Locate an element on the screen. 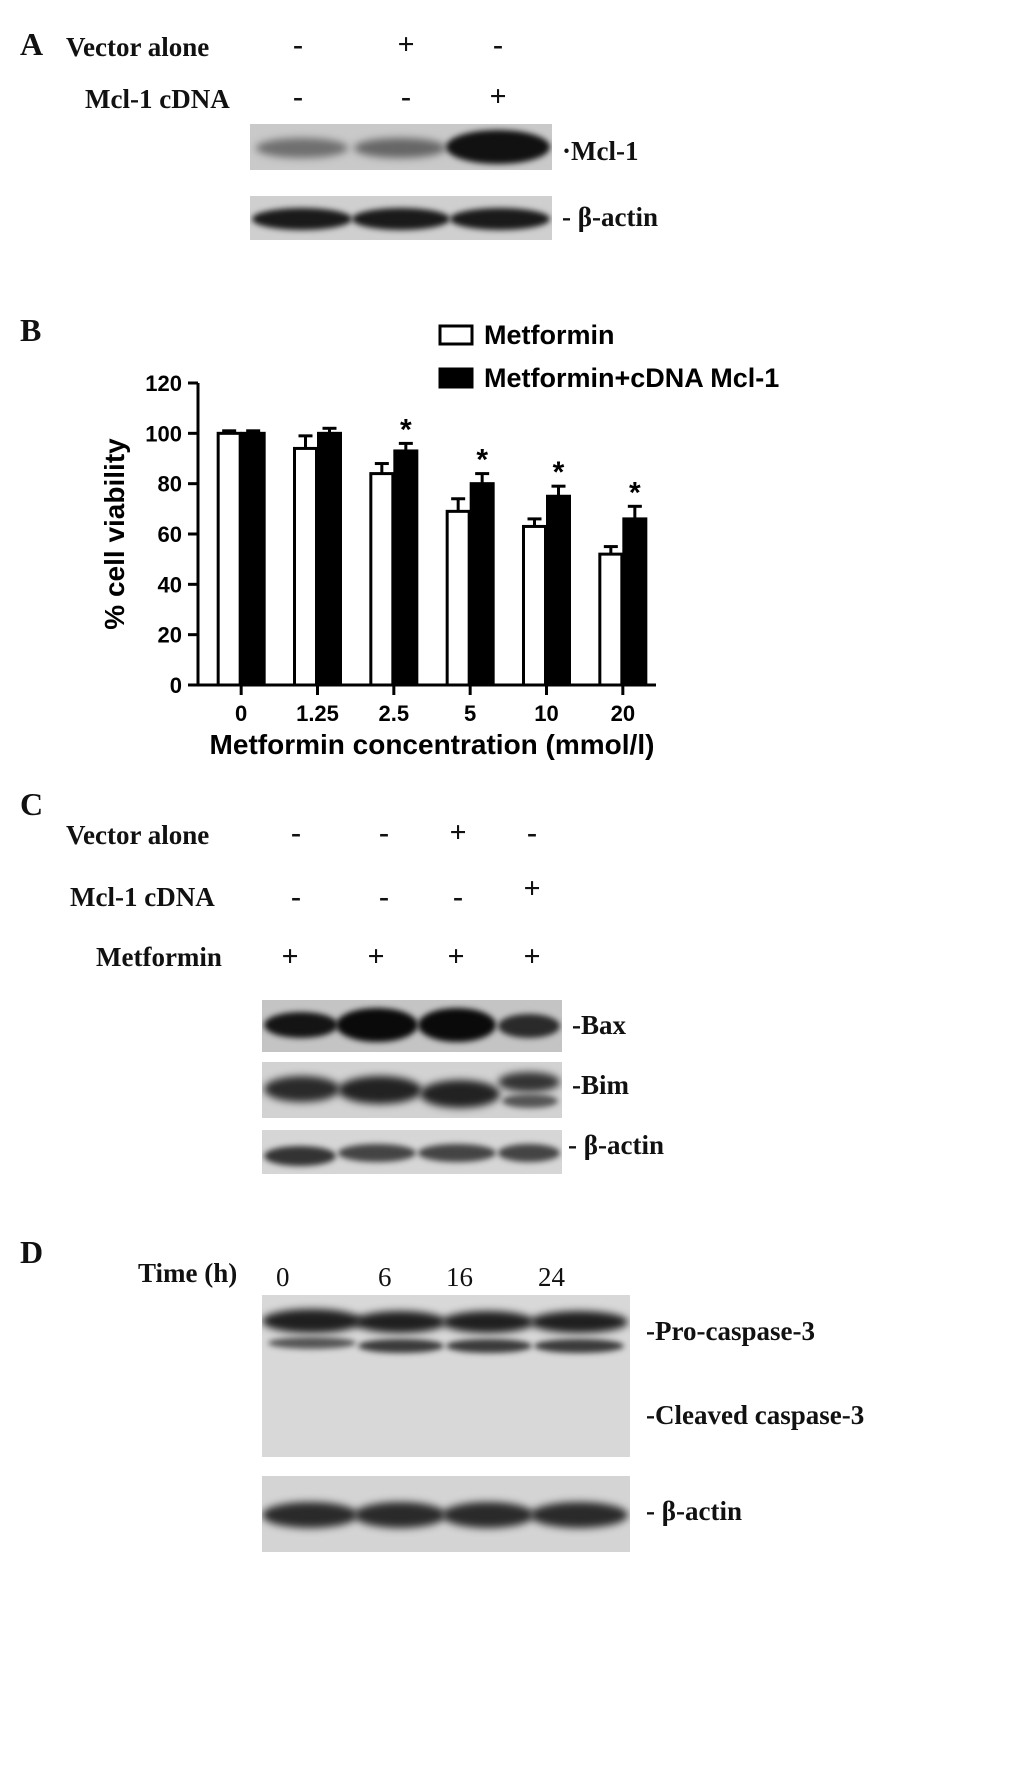  panel-a-mcl1-blot is located at coordinates (401, 147).